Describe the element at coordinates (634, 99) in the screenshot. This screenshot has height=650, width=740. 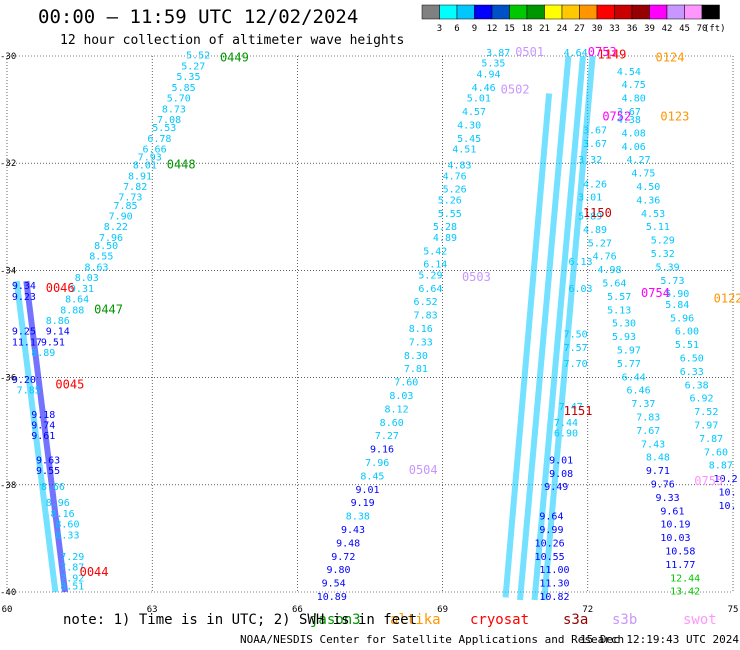
I see `swh-value: 4.80` at that location.